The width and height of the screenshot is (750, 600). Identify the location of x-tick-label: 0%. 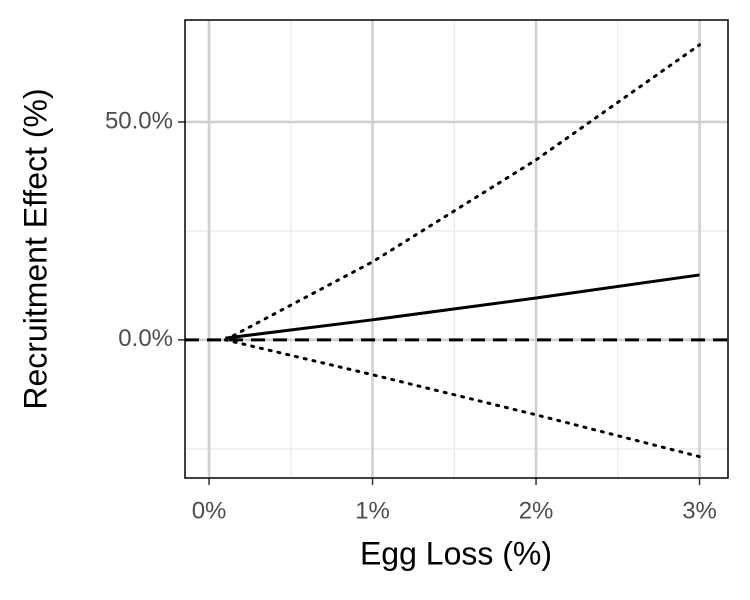
(209, 510).